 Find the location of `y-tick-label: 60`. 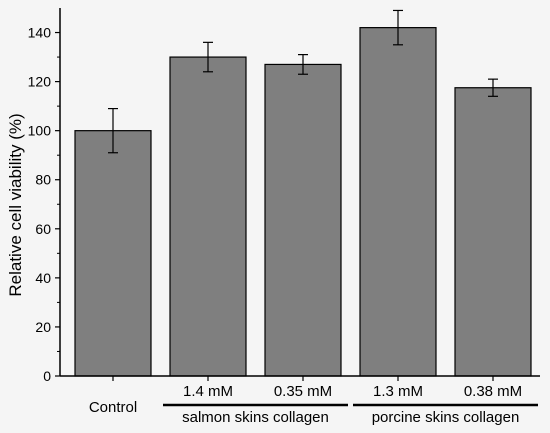

y-tick-label: 60 is located at coordinates (43, 229).